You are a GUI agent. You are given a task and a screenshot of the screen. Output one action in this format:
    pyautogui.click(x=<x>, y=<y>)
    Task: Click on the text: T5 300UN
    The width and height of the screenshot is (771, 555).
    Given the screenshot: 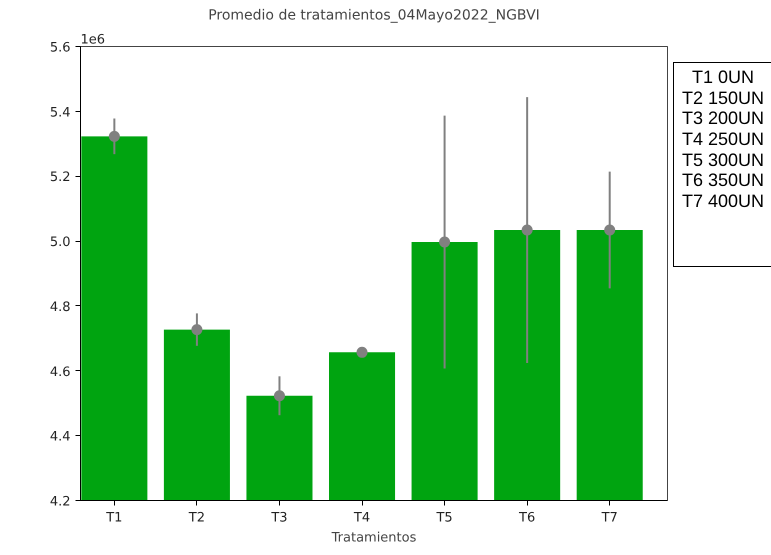 What is the action you would take?
    pyautogui.click(x=723, y=160)
    